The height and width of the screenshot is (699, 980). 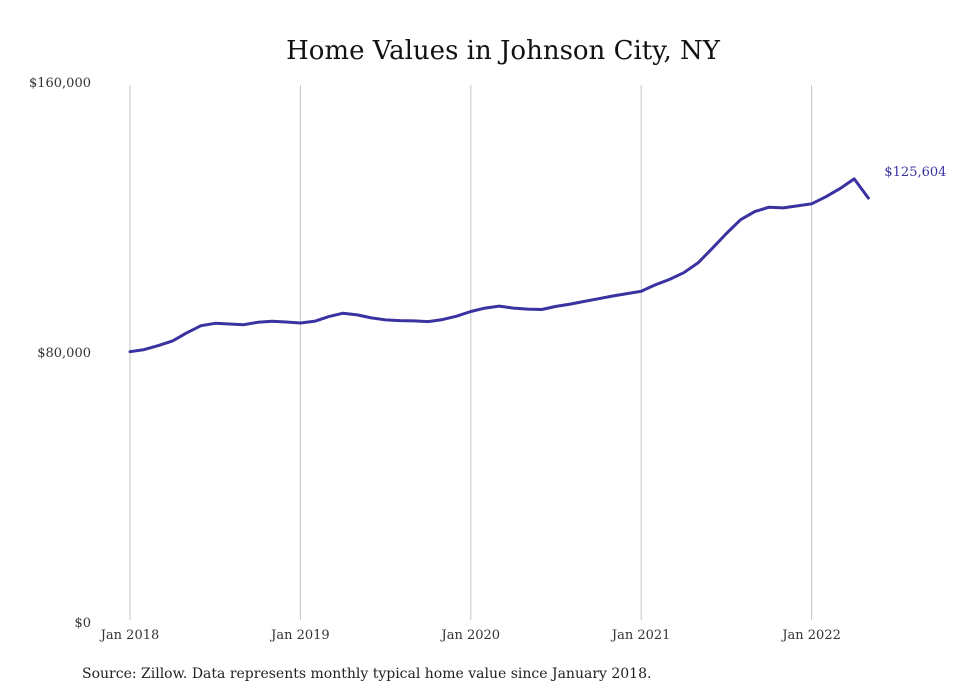 I want to click on x-tick-label: Jan 2021, so click(x=640, y=635).